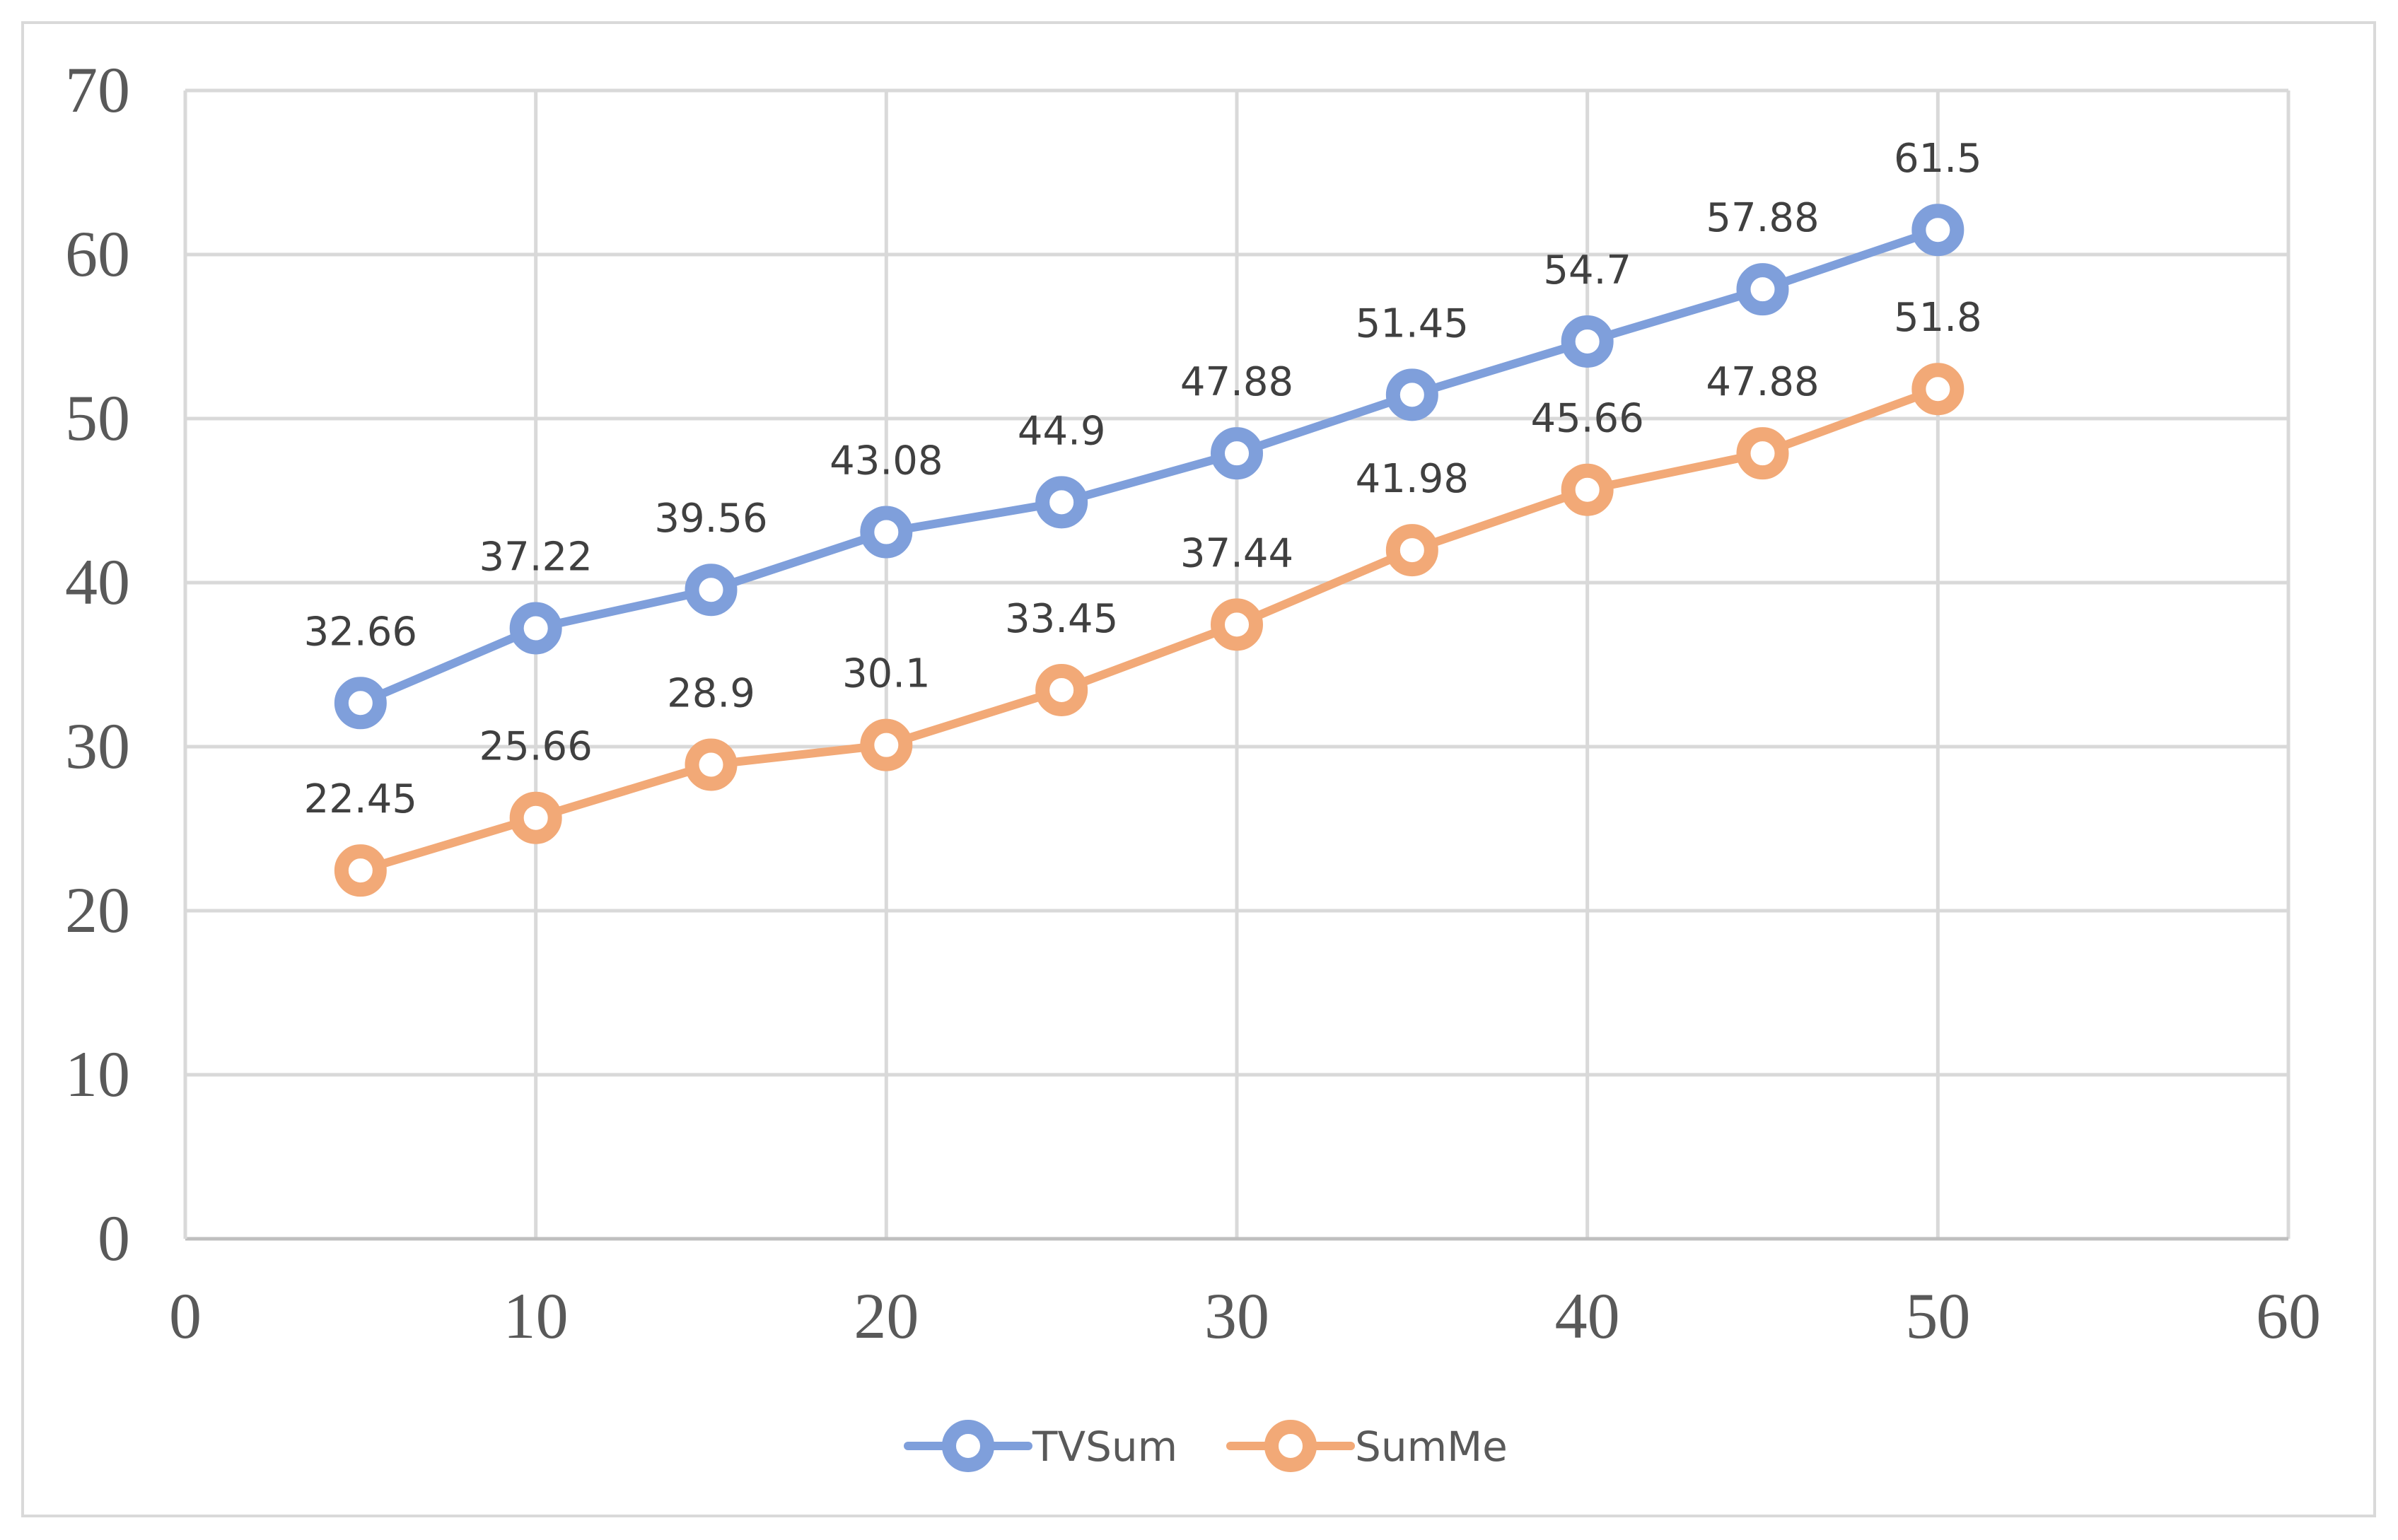 This screenshot has height=1540, width=2398. I want to click on data-label-tvsum: 47.88, so click(1236, 382).